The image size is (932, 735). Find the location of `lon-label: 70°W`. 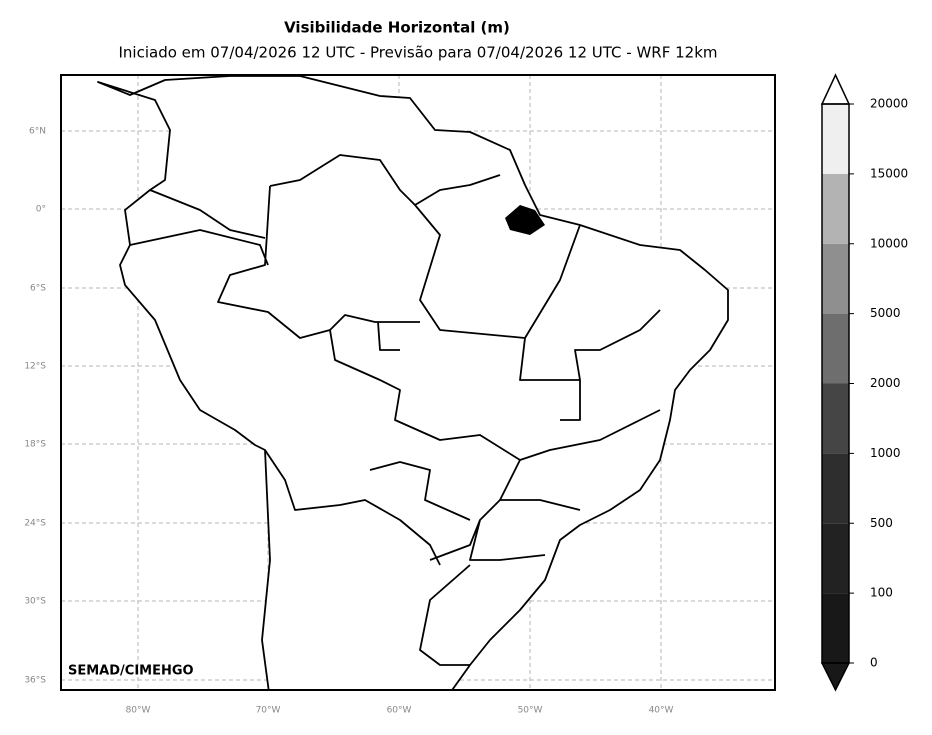

lon-label: 70°W is located at coordinates (268, 711).